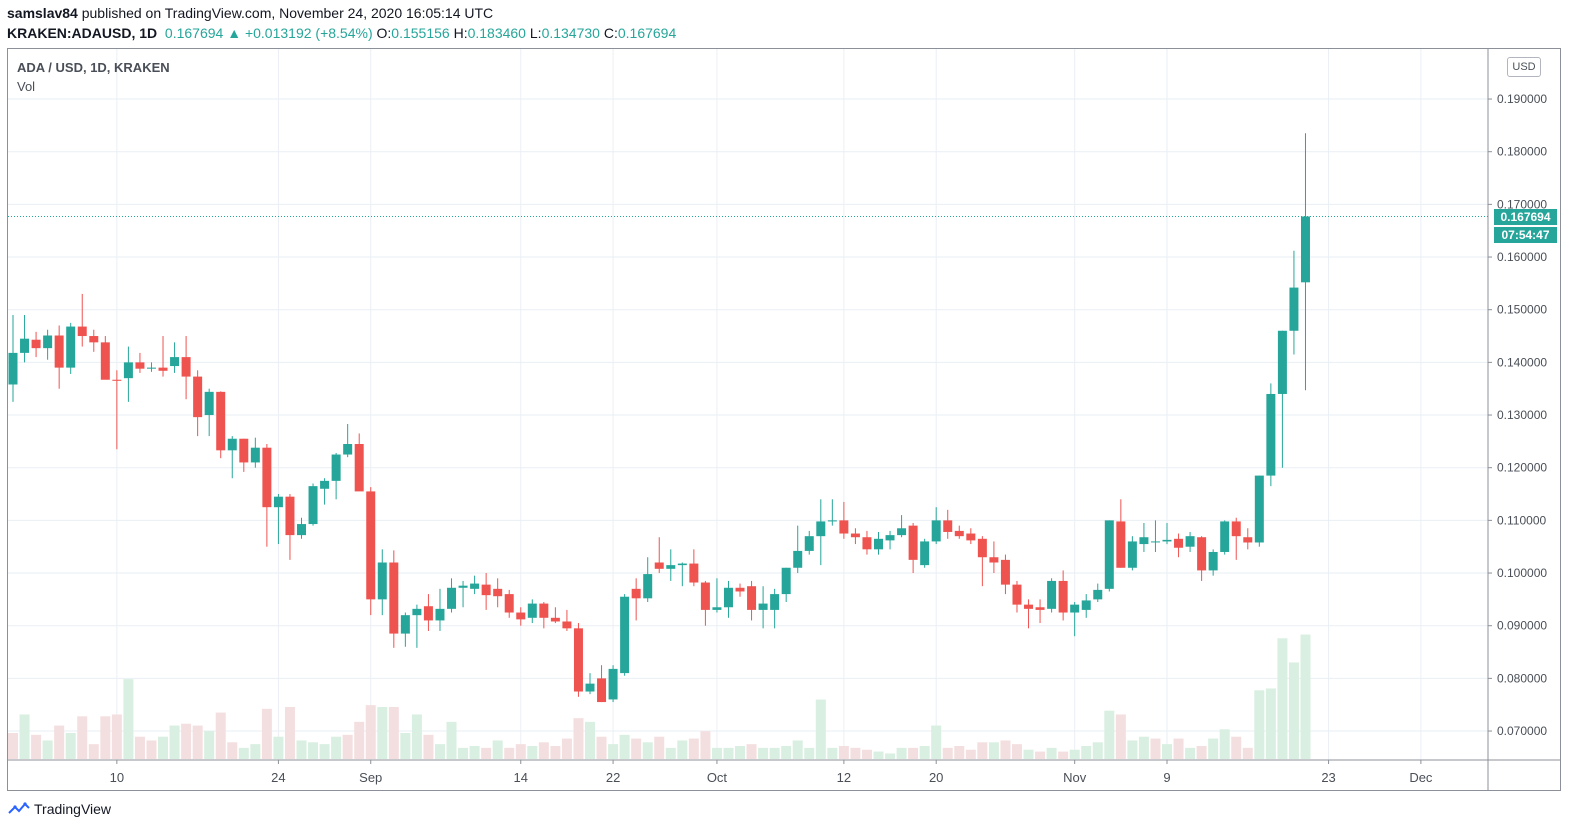  What do you see at coordinates (570, 33) in the screenshot?
I see `low-value: 0.134730` at bounding box center [570, 33].